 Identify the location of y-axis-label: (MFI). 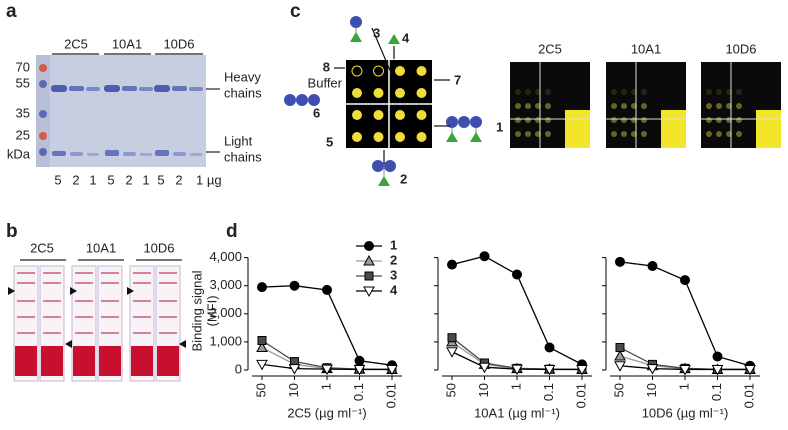
(211, 310).